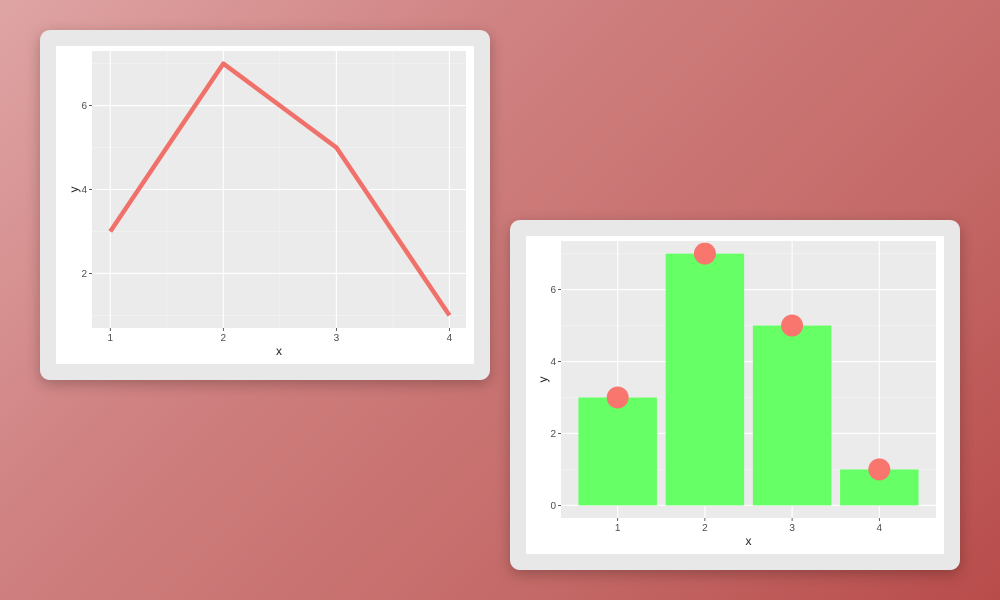 This screenshot has height=600, width=1000. Describe the element at coordinates (280, 189) in the screenshot. I see `series-line` at that location.